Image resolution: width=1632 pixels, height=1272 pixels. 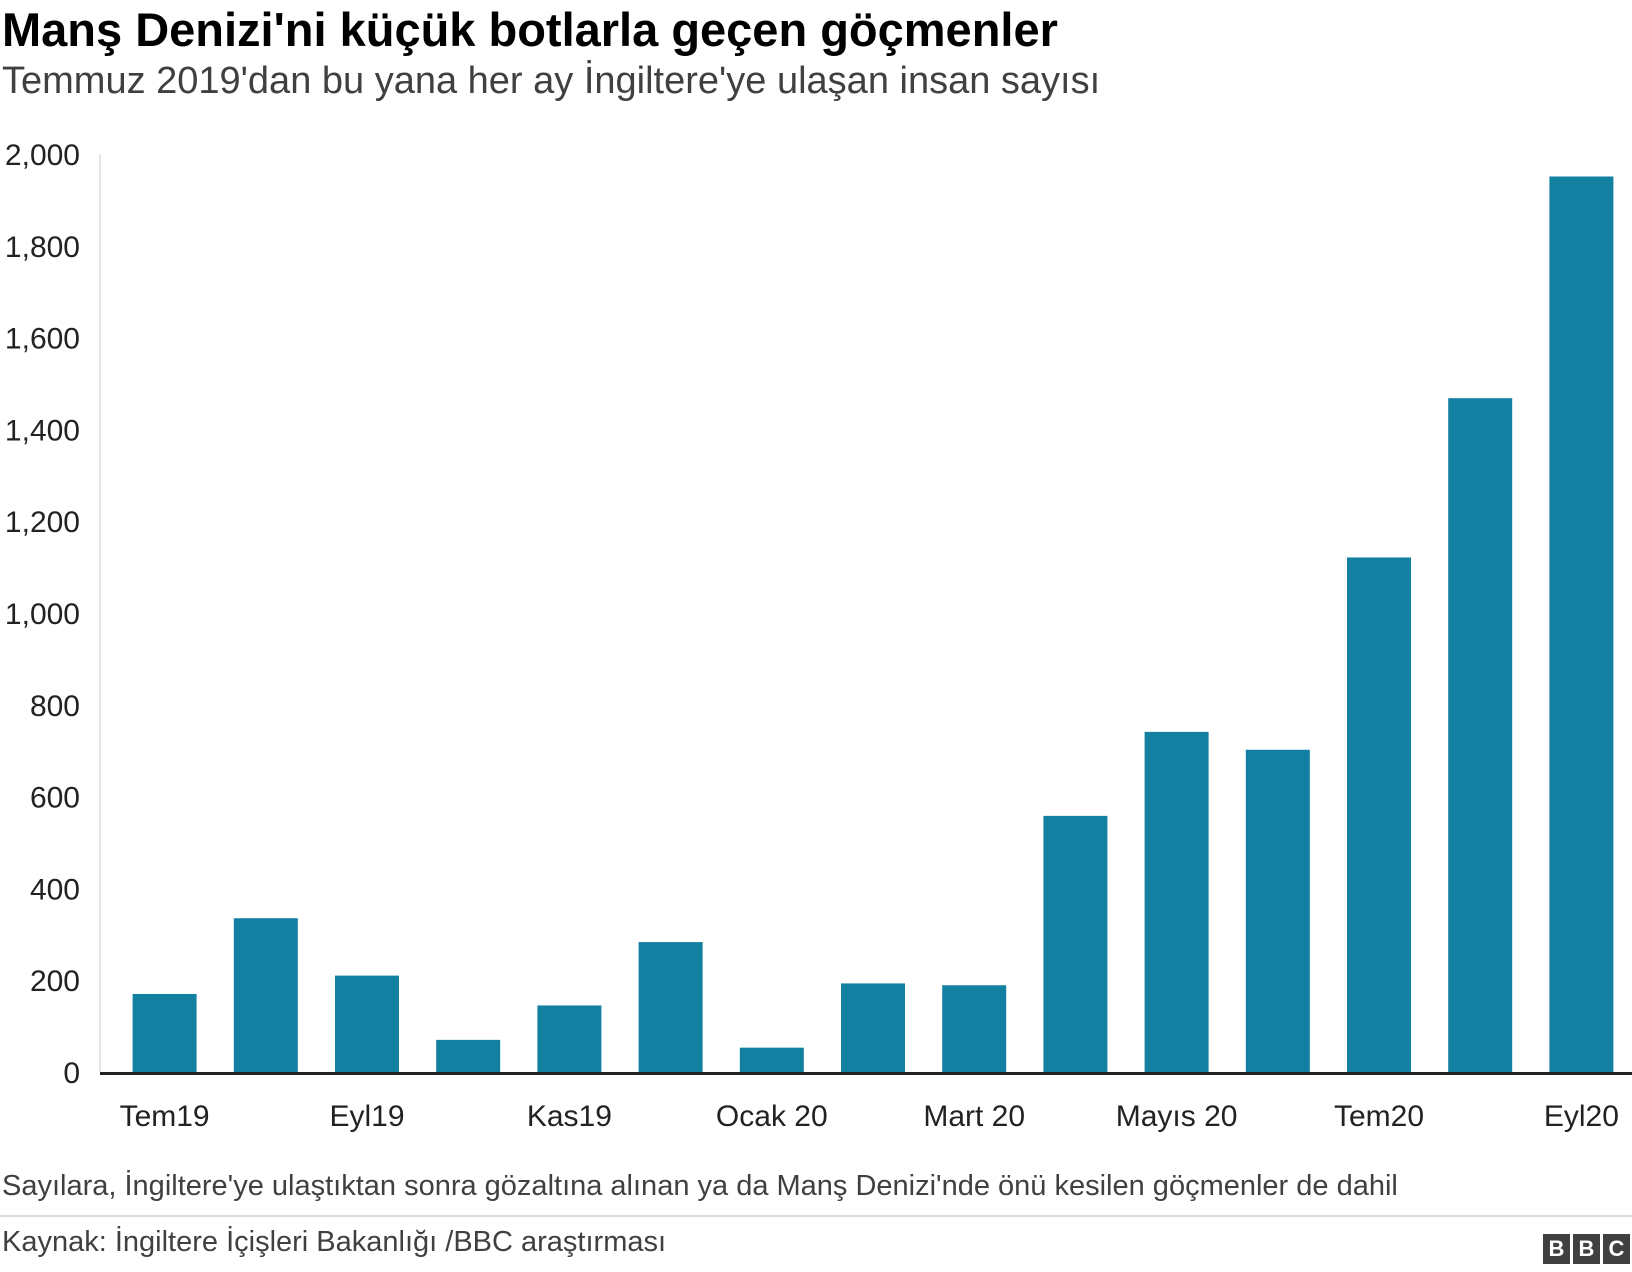 What do you see at coordinates (1581, 1116) in the screenshot?
I see `x-tick-label: Eyl20` at bounding box center [1581, 1116].